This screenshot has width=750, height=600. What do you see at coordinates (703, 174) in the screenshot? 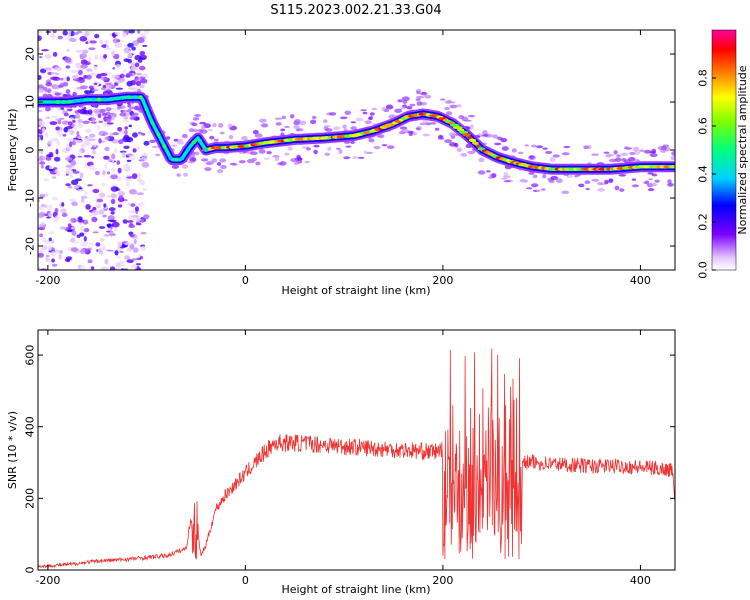
I see `colorbar-tick-label: 0.4` at bounding box center [703, 174].